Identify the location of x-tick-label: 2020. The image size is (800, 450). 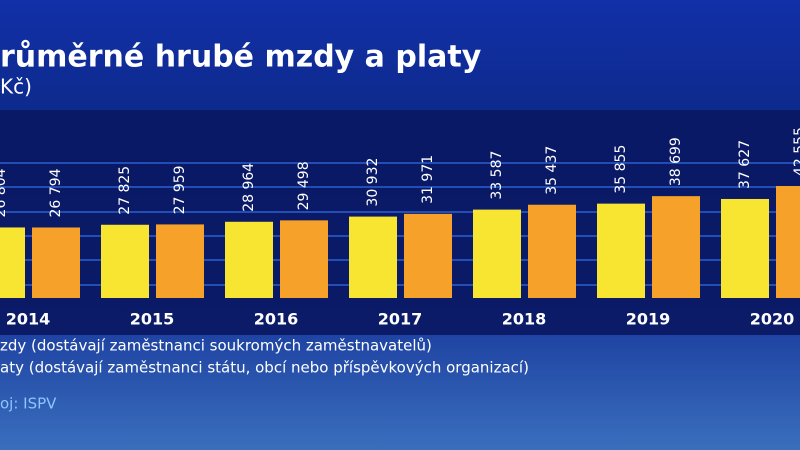
(772, 319).